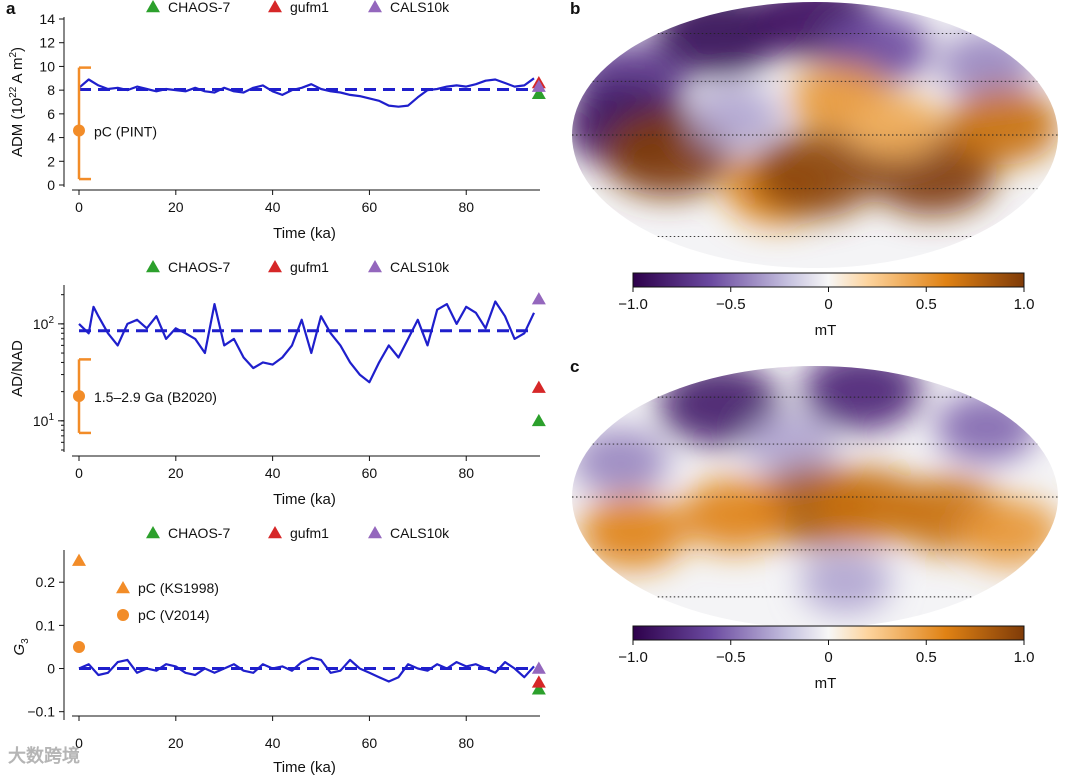  I want to click on watermark: 大数跨境, so click(44, 756).